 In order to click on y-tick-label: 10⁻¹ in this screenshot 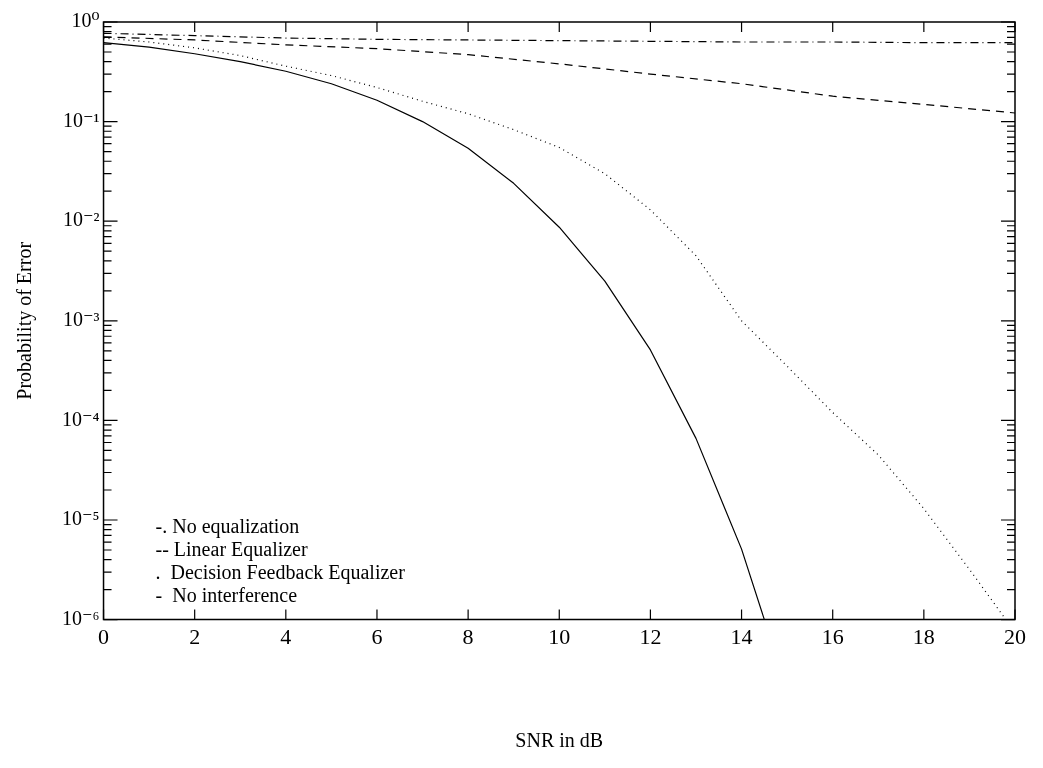, I will do `click(81, 119)`.